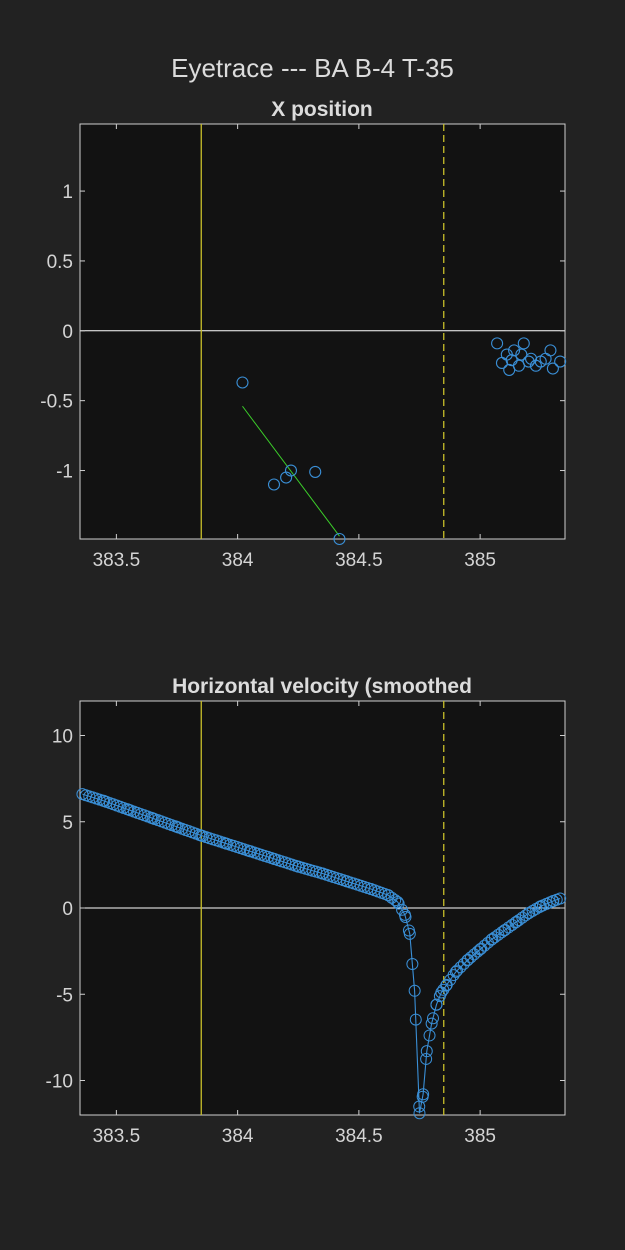  What do you see at coordinates (322, 686) in the screenshot?
I see `subplot-title-horizontal-velocity: Horizontal velocity (smoothed` at bounding box center [322, 686].